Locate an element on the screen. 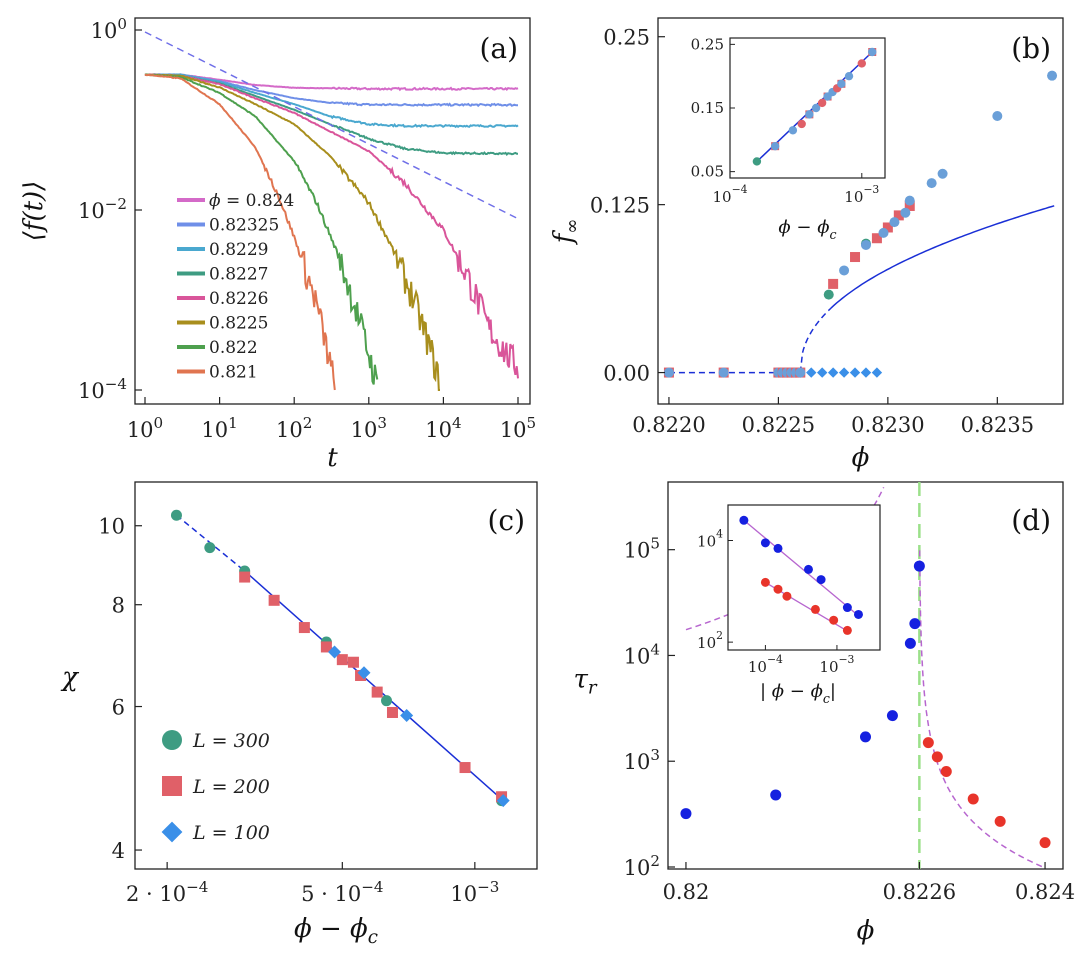  legend-label: 0.82325 is located at coordinates (244, 226).